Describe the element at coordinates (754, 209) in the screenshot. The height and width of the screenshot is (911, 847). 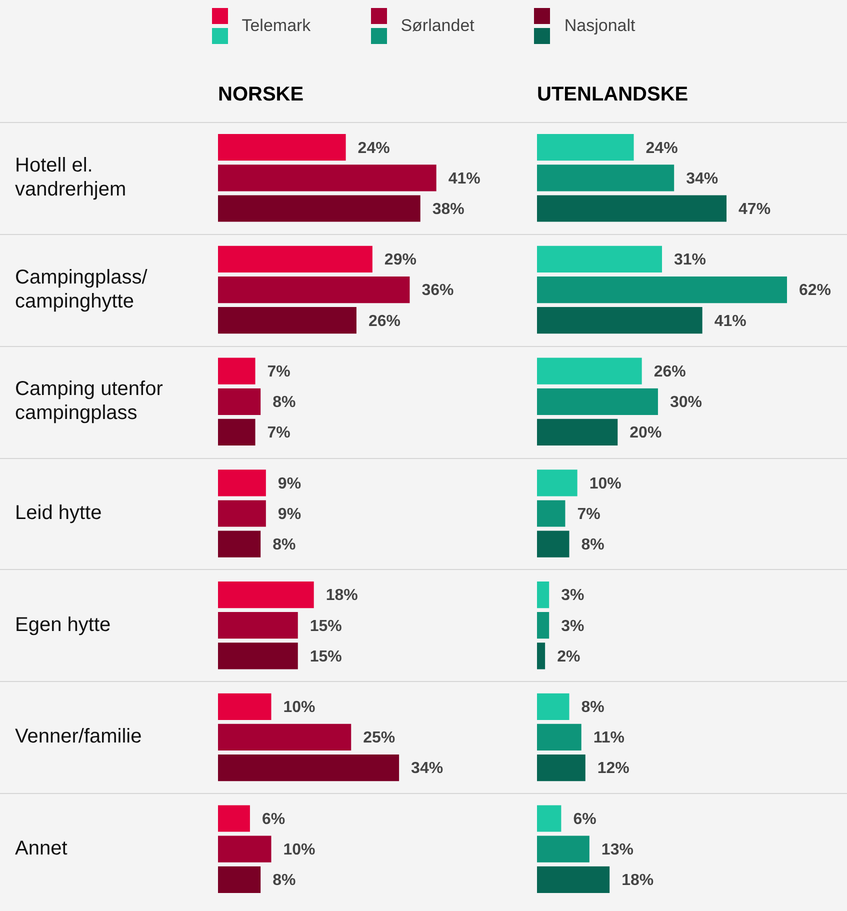
I see `data-label: 47%` at that location.